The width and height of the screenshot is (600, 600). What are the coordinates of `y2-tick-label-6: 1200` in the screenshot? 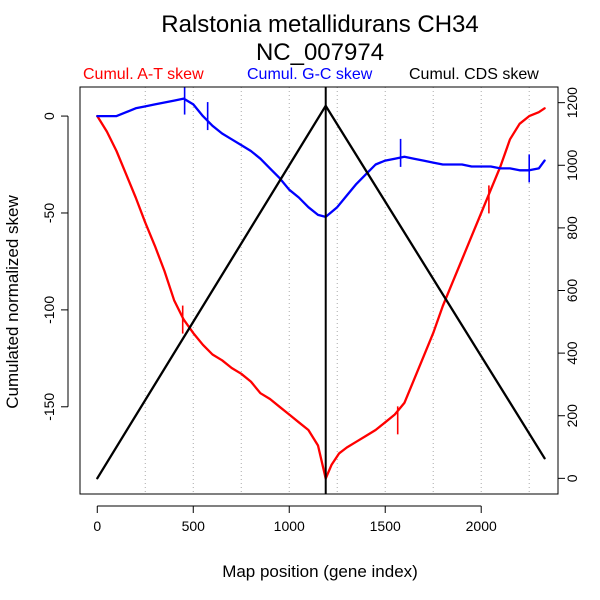 It's located at (572, 102).